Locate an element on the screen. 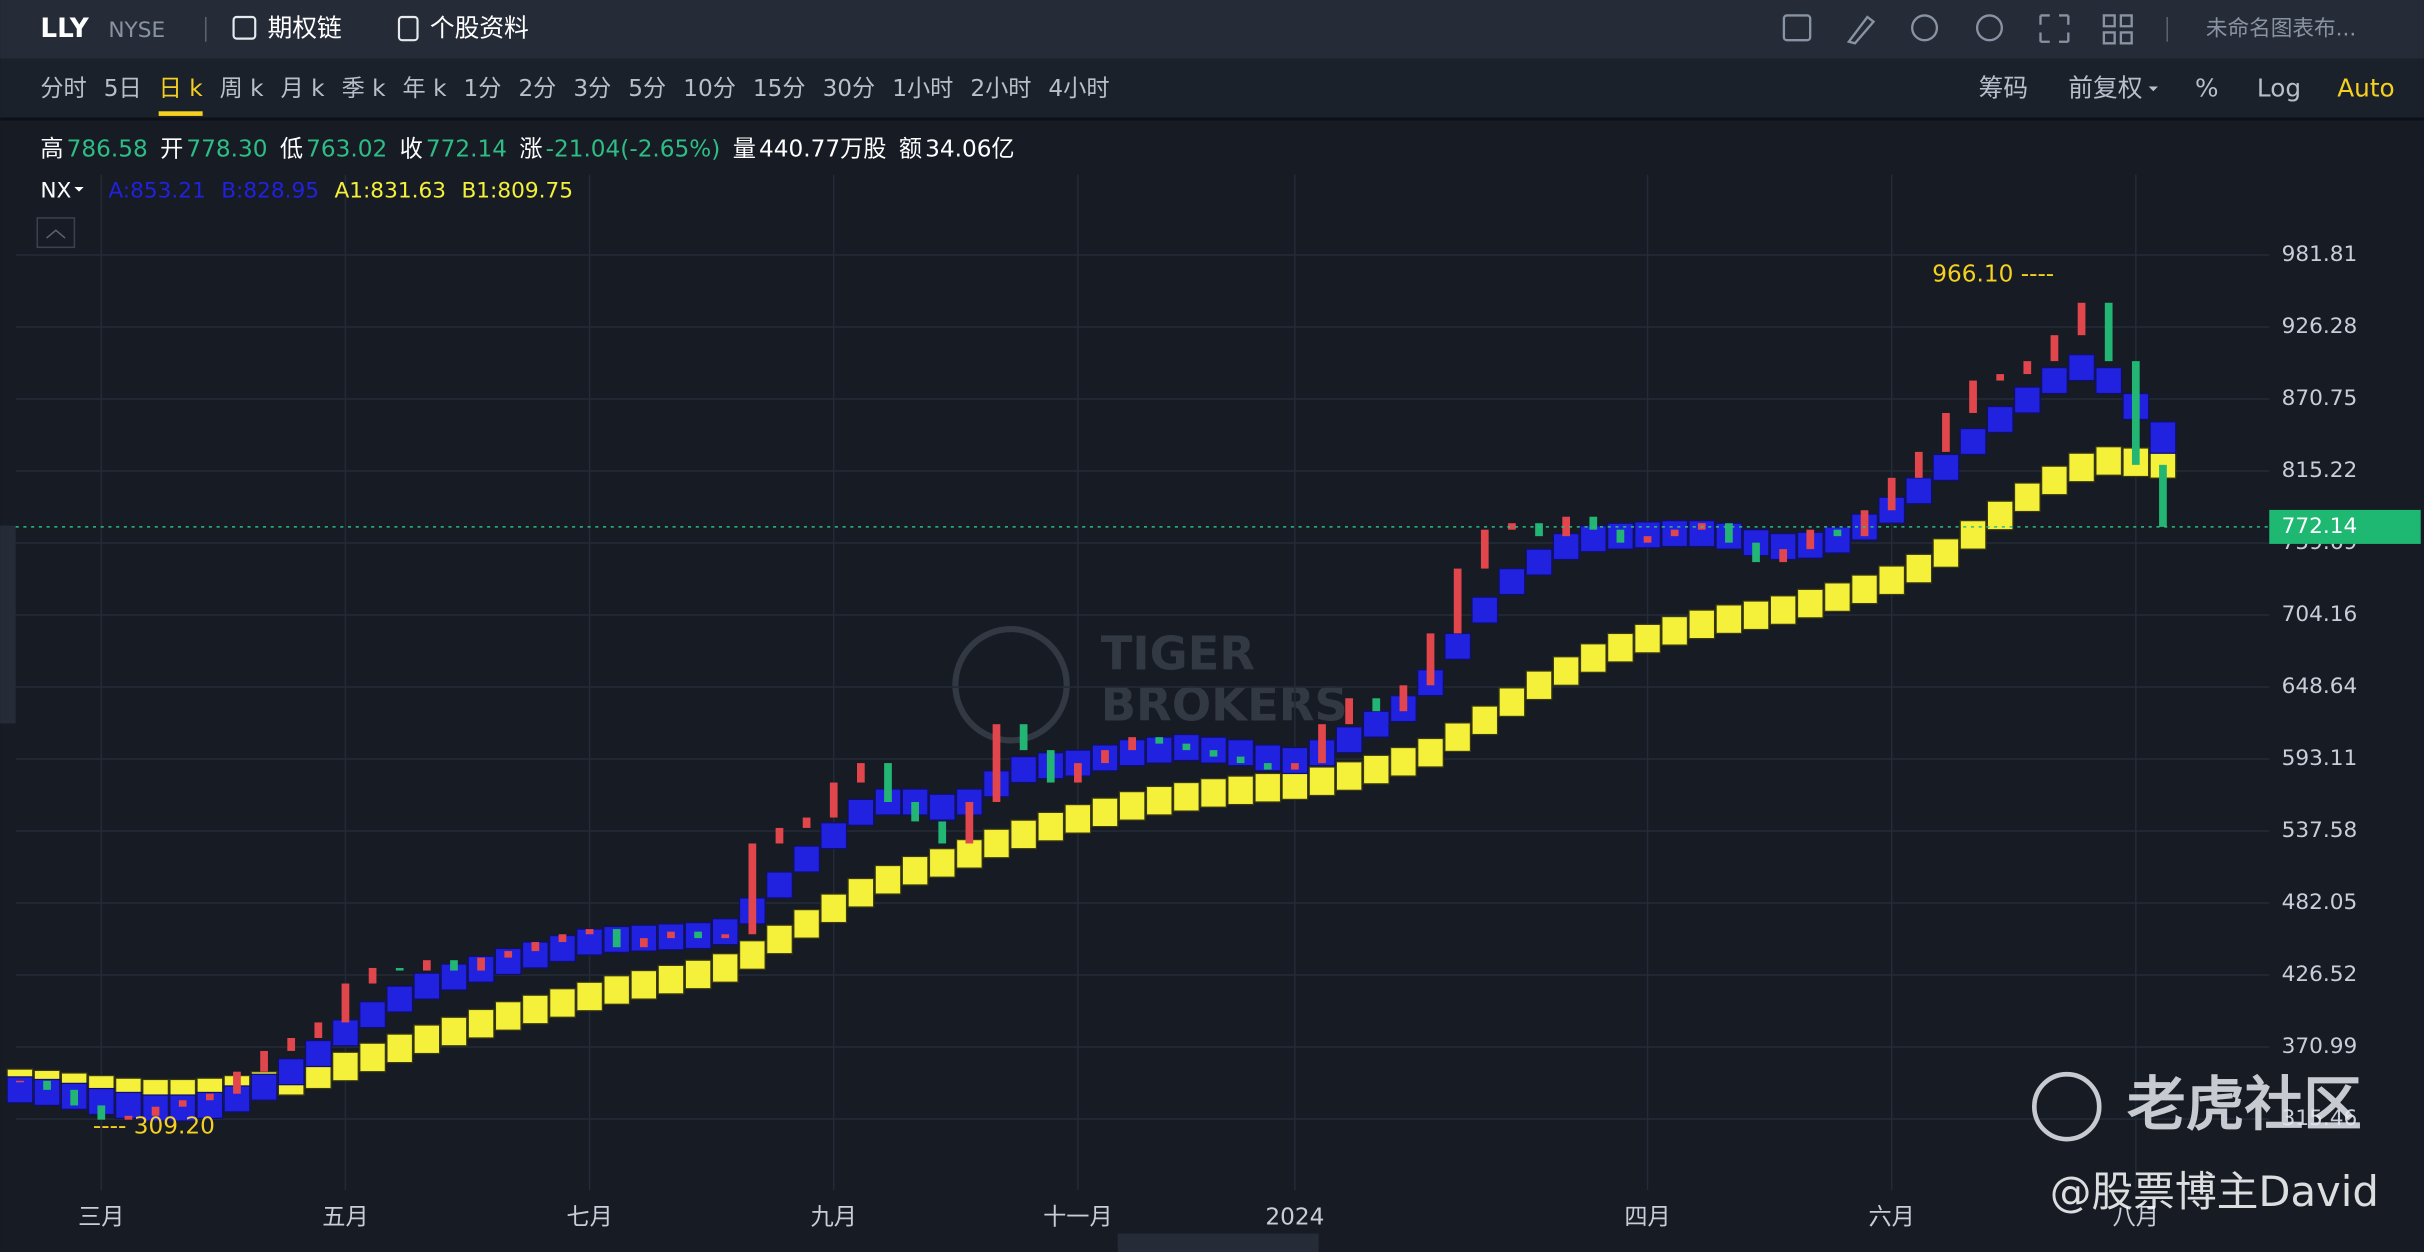  layout-icon is located at coordinates (2117, 29).